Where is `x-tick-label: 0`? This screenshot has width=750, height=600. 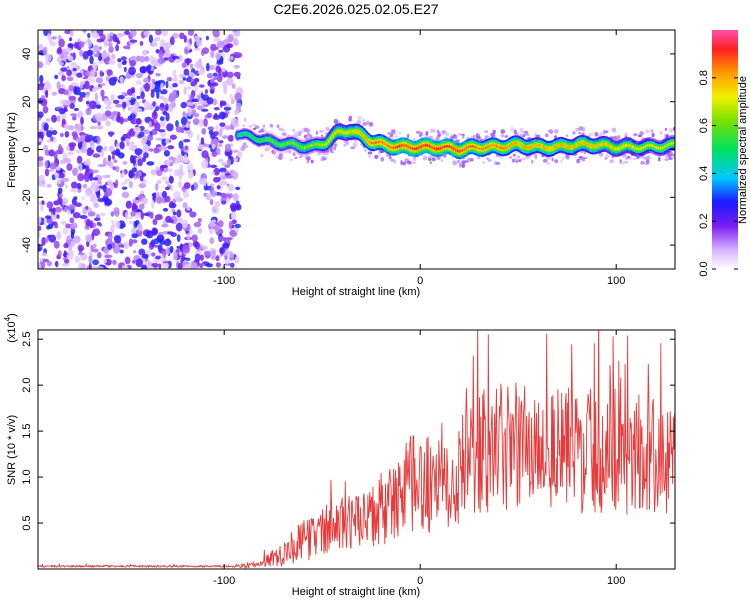 x-tick-label: 0 is located at coordinates (420, 581).